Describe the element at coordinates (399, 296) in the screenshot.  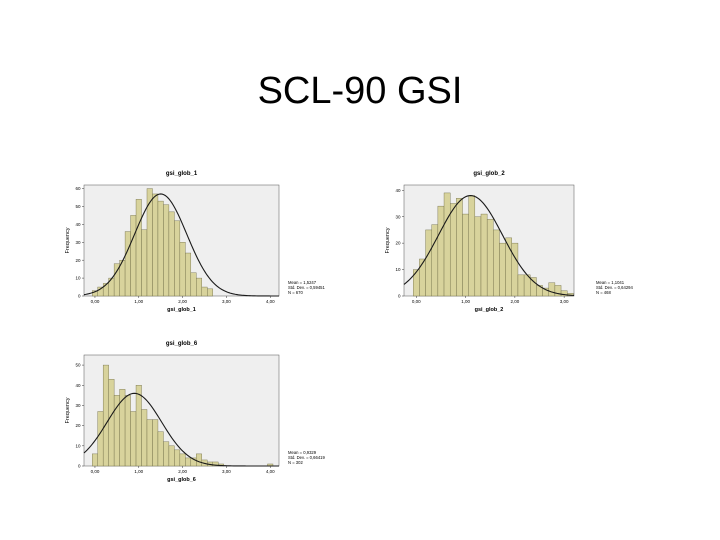
I see `chart-2-ytick-label: 0` at that location.